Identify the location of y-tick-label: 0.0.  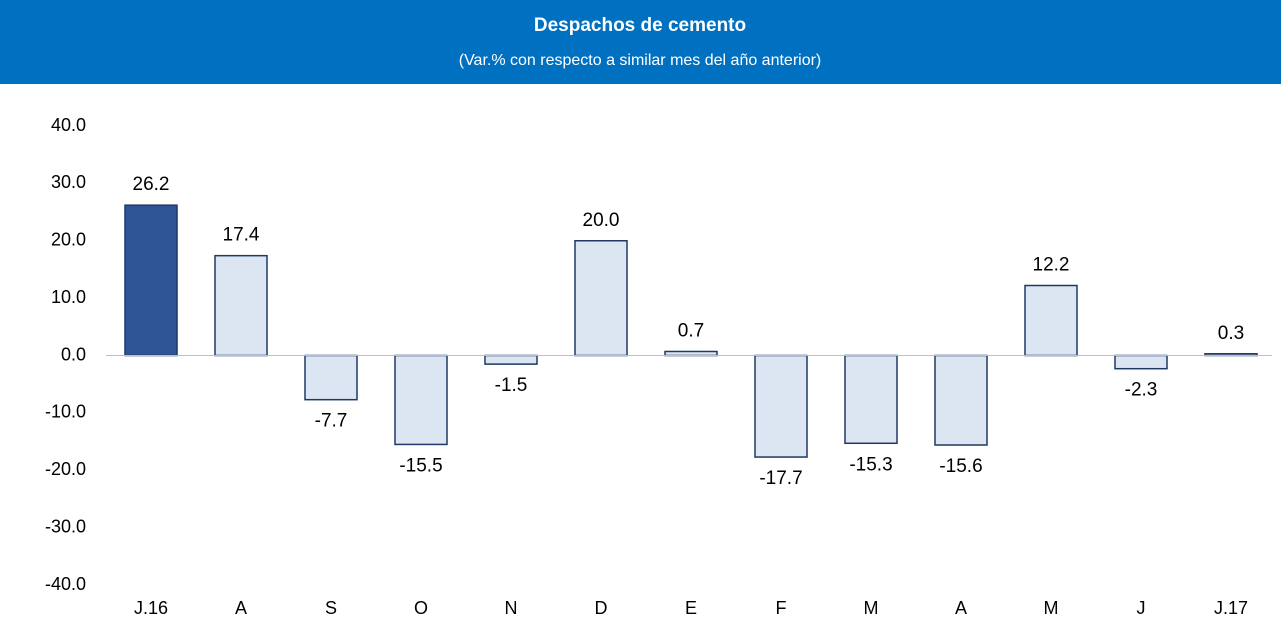
(73, 354).